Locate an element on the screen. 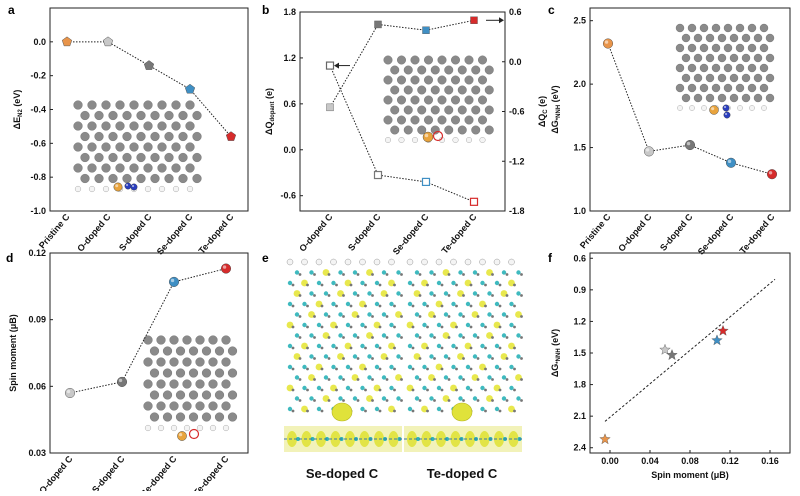  panel-f-marker is located at coordinates (665, 349).